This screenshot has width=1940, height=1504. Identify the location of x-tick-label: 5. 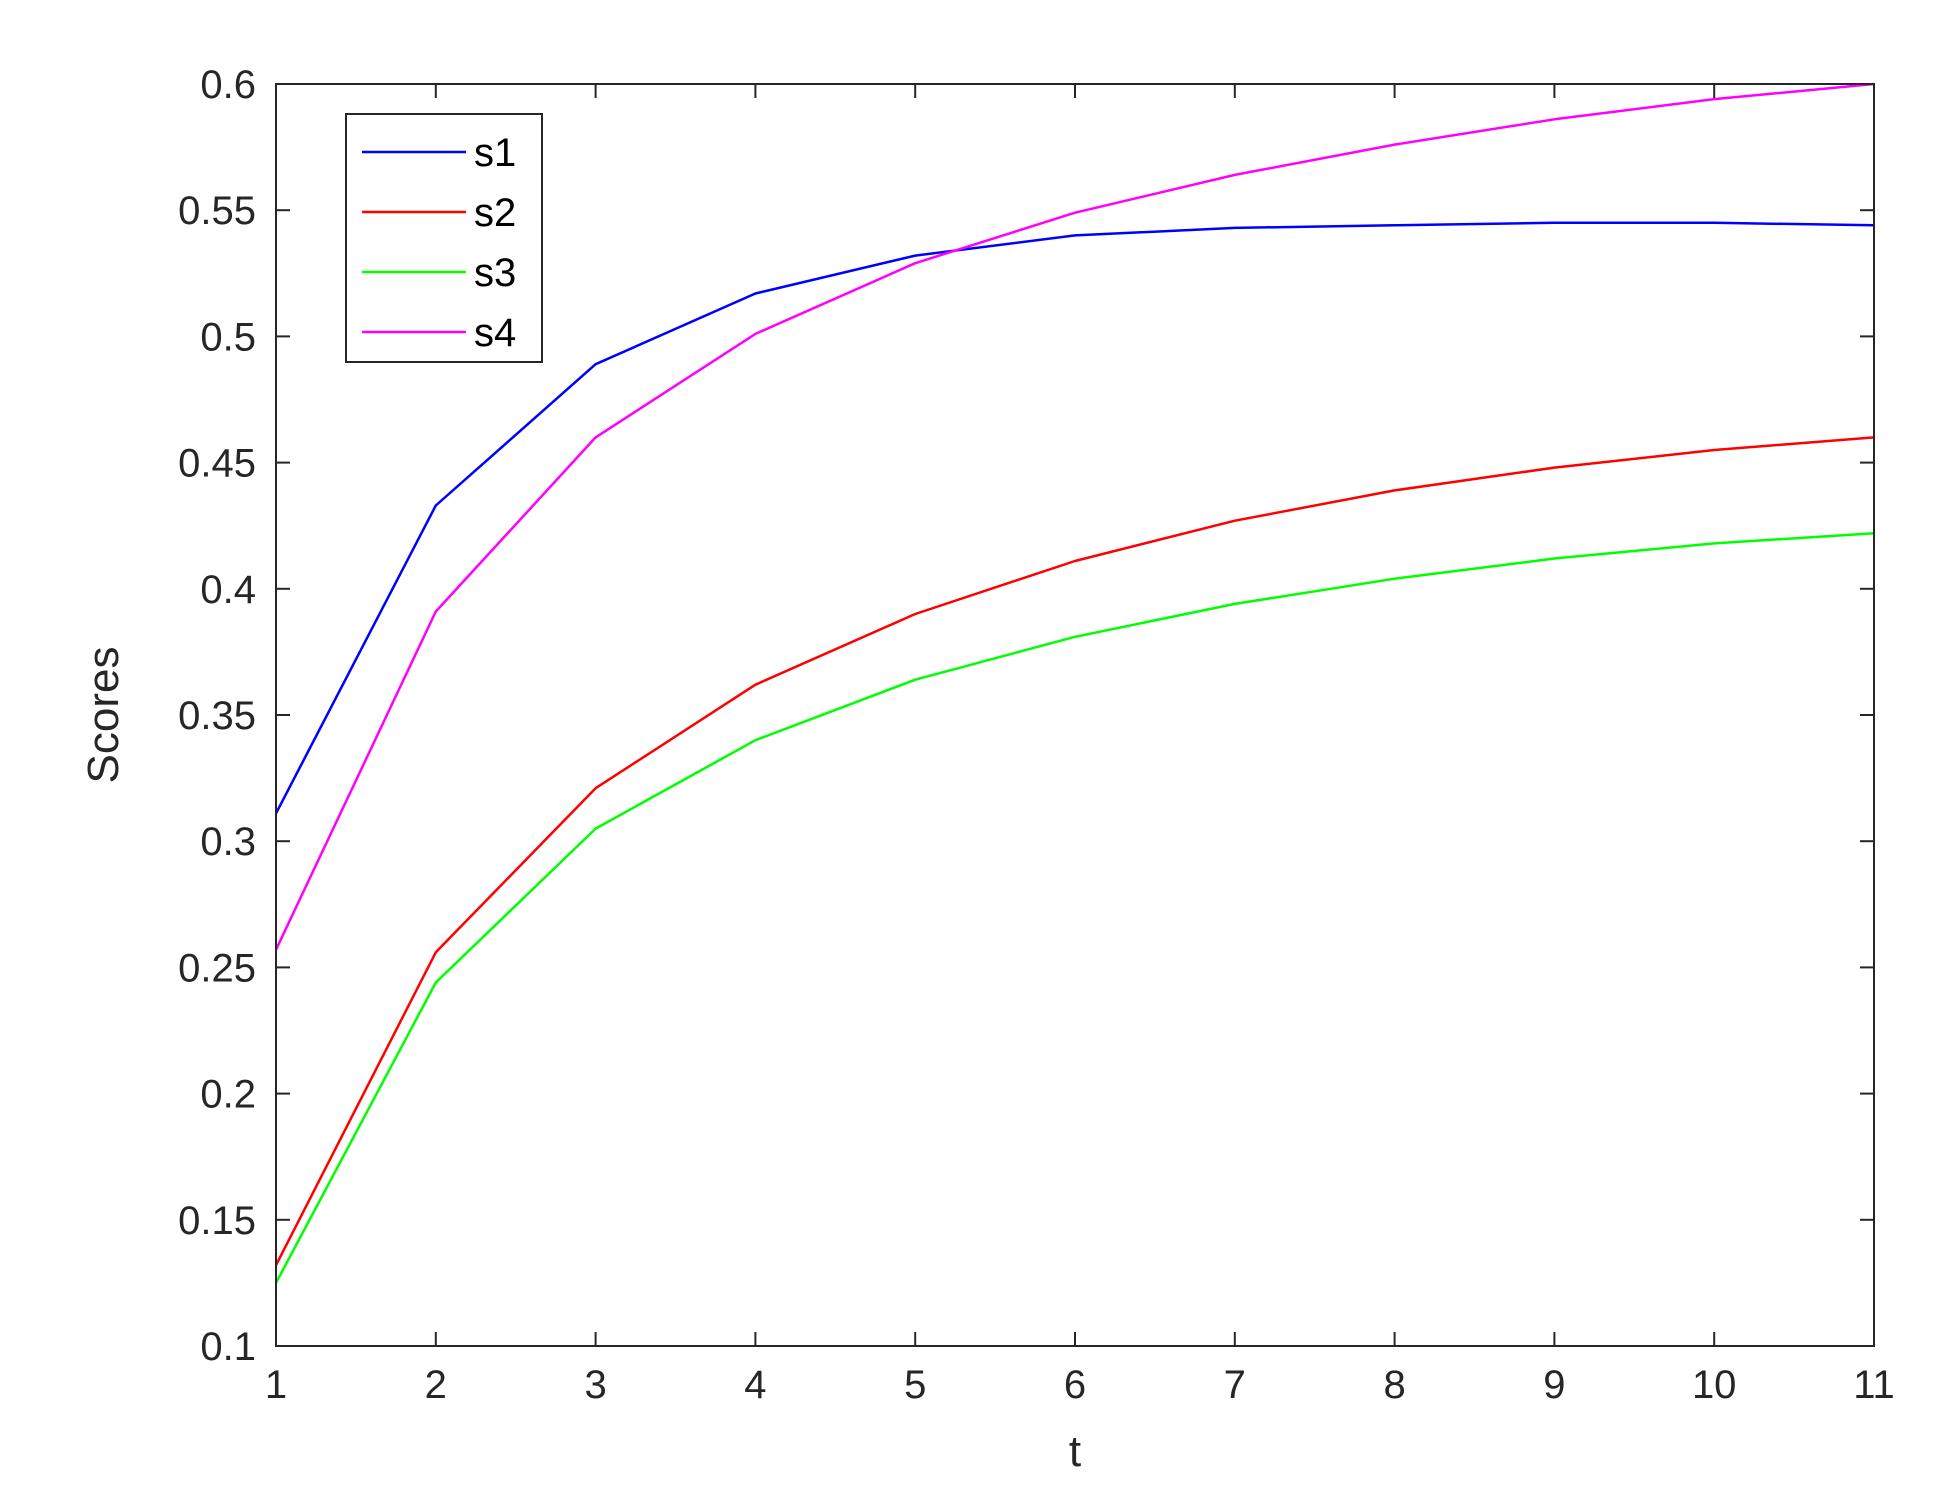
(915, 1385).